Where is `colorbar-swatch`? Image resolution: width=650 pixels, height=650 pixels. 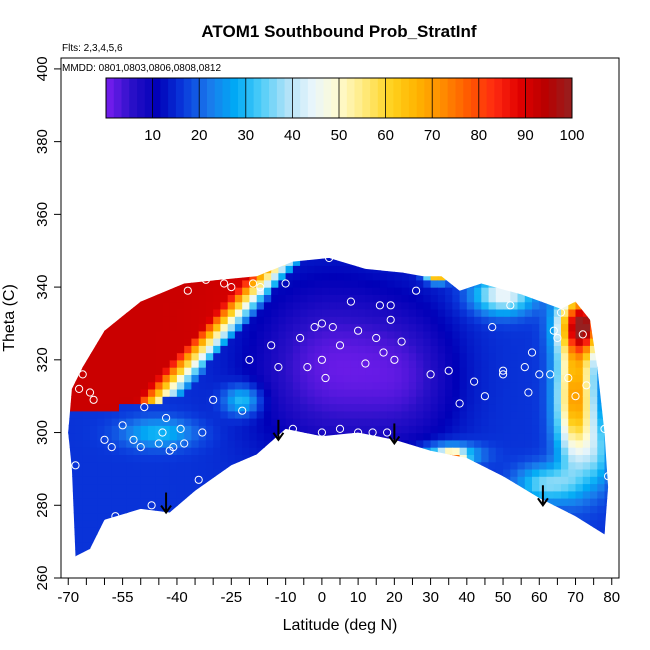
colorbar-swatch is located at coordinates (312, 98).